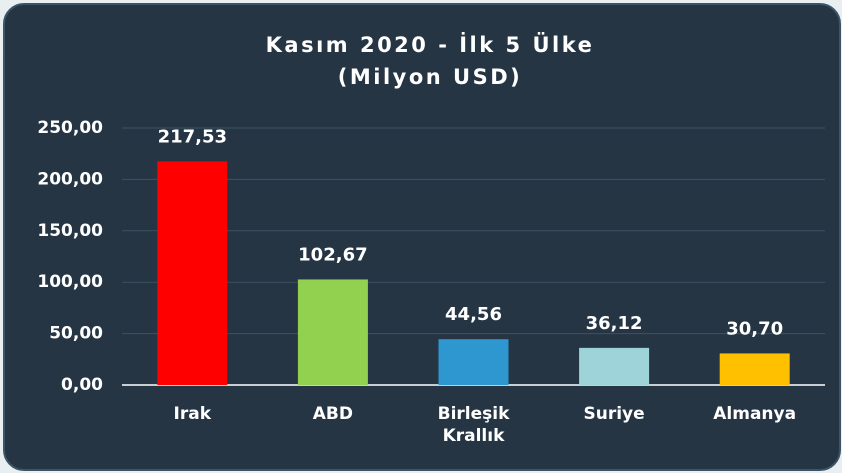  Describe the element at coordinates (754, 328) in the screenshot. I see `value-label: 30,70` at that location.